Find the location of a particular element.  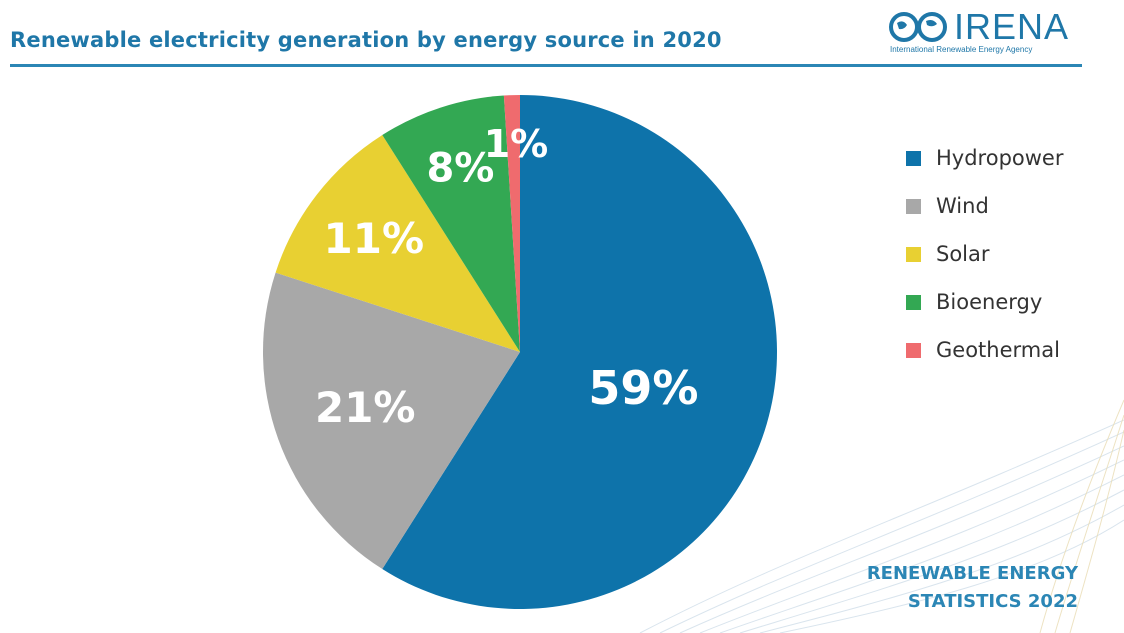

legend-item-bioenergy: Bioenergy is located at coordinates (984, 302).